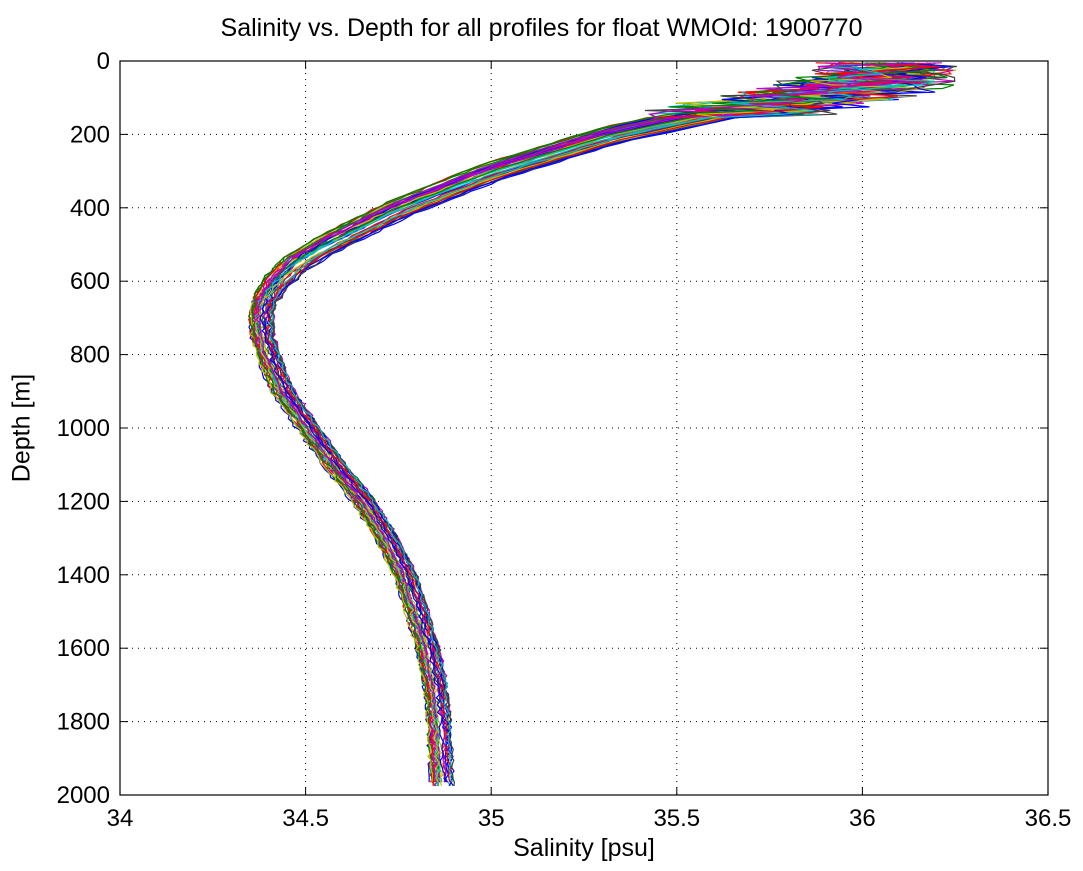 This screenshot has width=1083, height=871. I want to click on x-tick-label: 35, so click(491, 818).